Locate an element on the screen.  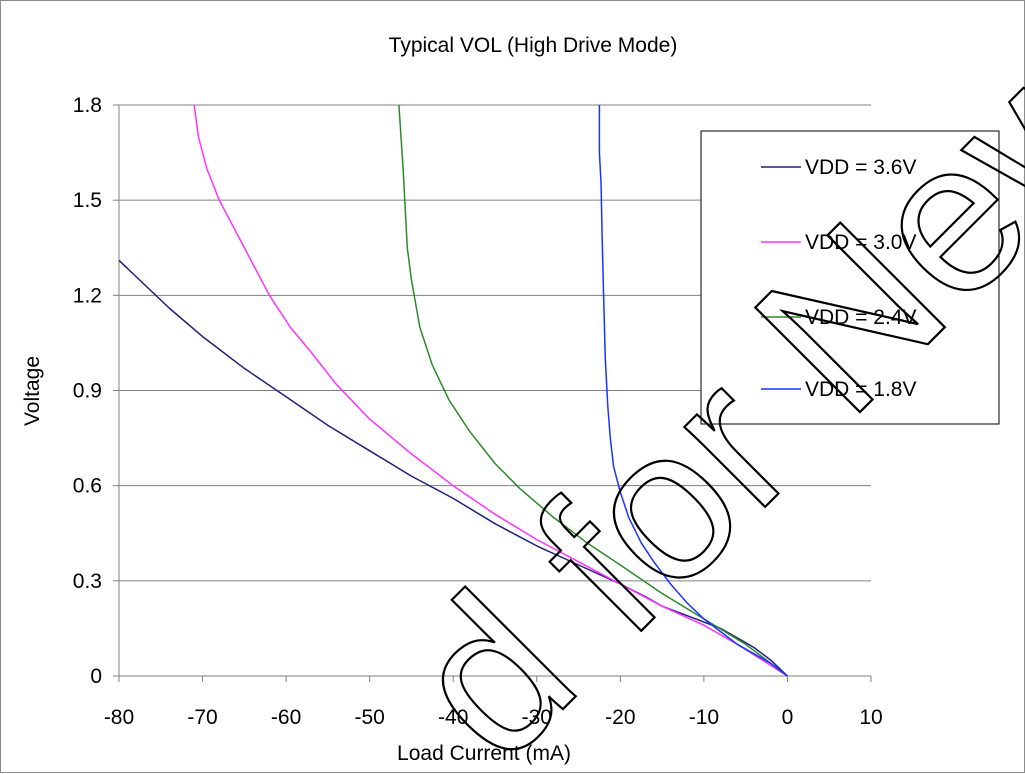
x-tick-label-8: 0 is located at coordinates (788, 717).